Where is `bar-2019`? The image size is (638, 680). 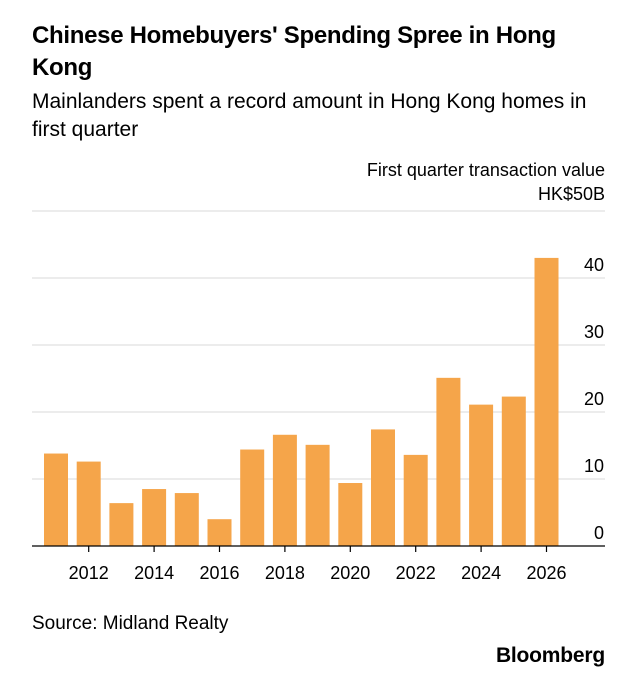
bar-2019 is located at coordinates (317, 495).